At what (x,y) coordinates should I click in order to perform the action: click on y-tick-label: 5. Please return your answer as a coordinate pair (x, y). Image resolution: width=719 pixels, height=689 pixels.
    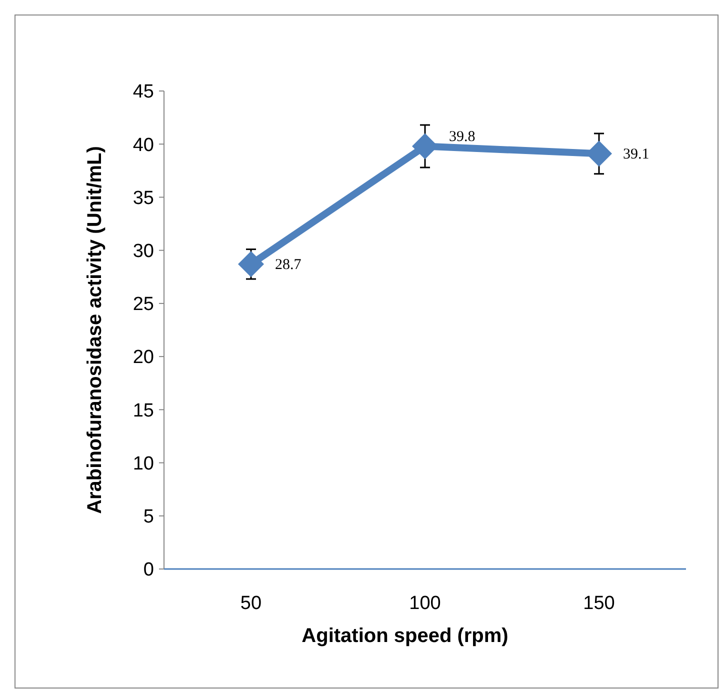
    Looking at the image, I should click on (148, 517).